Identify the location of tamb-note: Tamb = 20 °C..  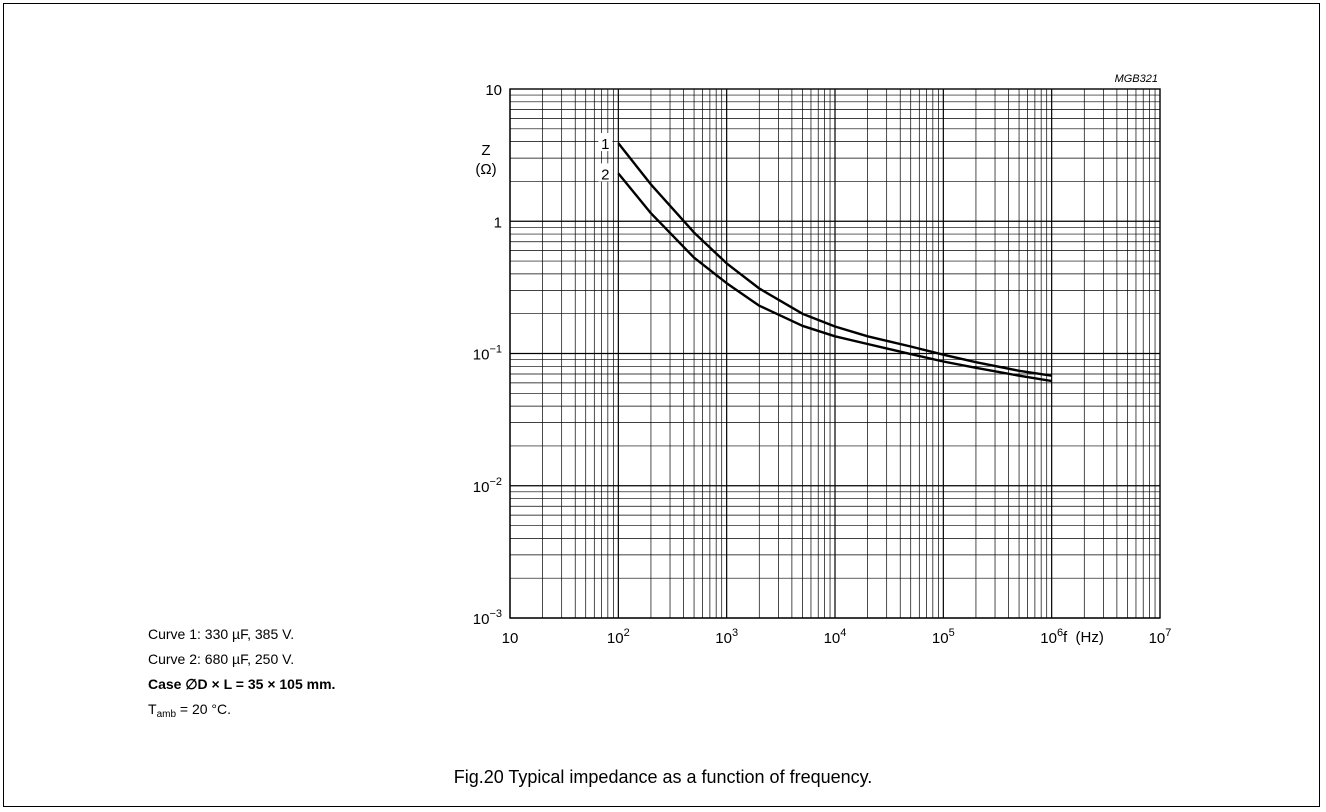
(241, 709).